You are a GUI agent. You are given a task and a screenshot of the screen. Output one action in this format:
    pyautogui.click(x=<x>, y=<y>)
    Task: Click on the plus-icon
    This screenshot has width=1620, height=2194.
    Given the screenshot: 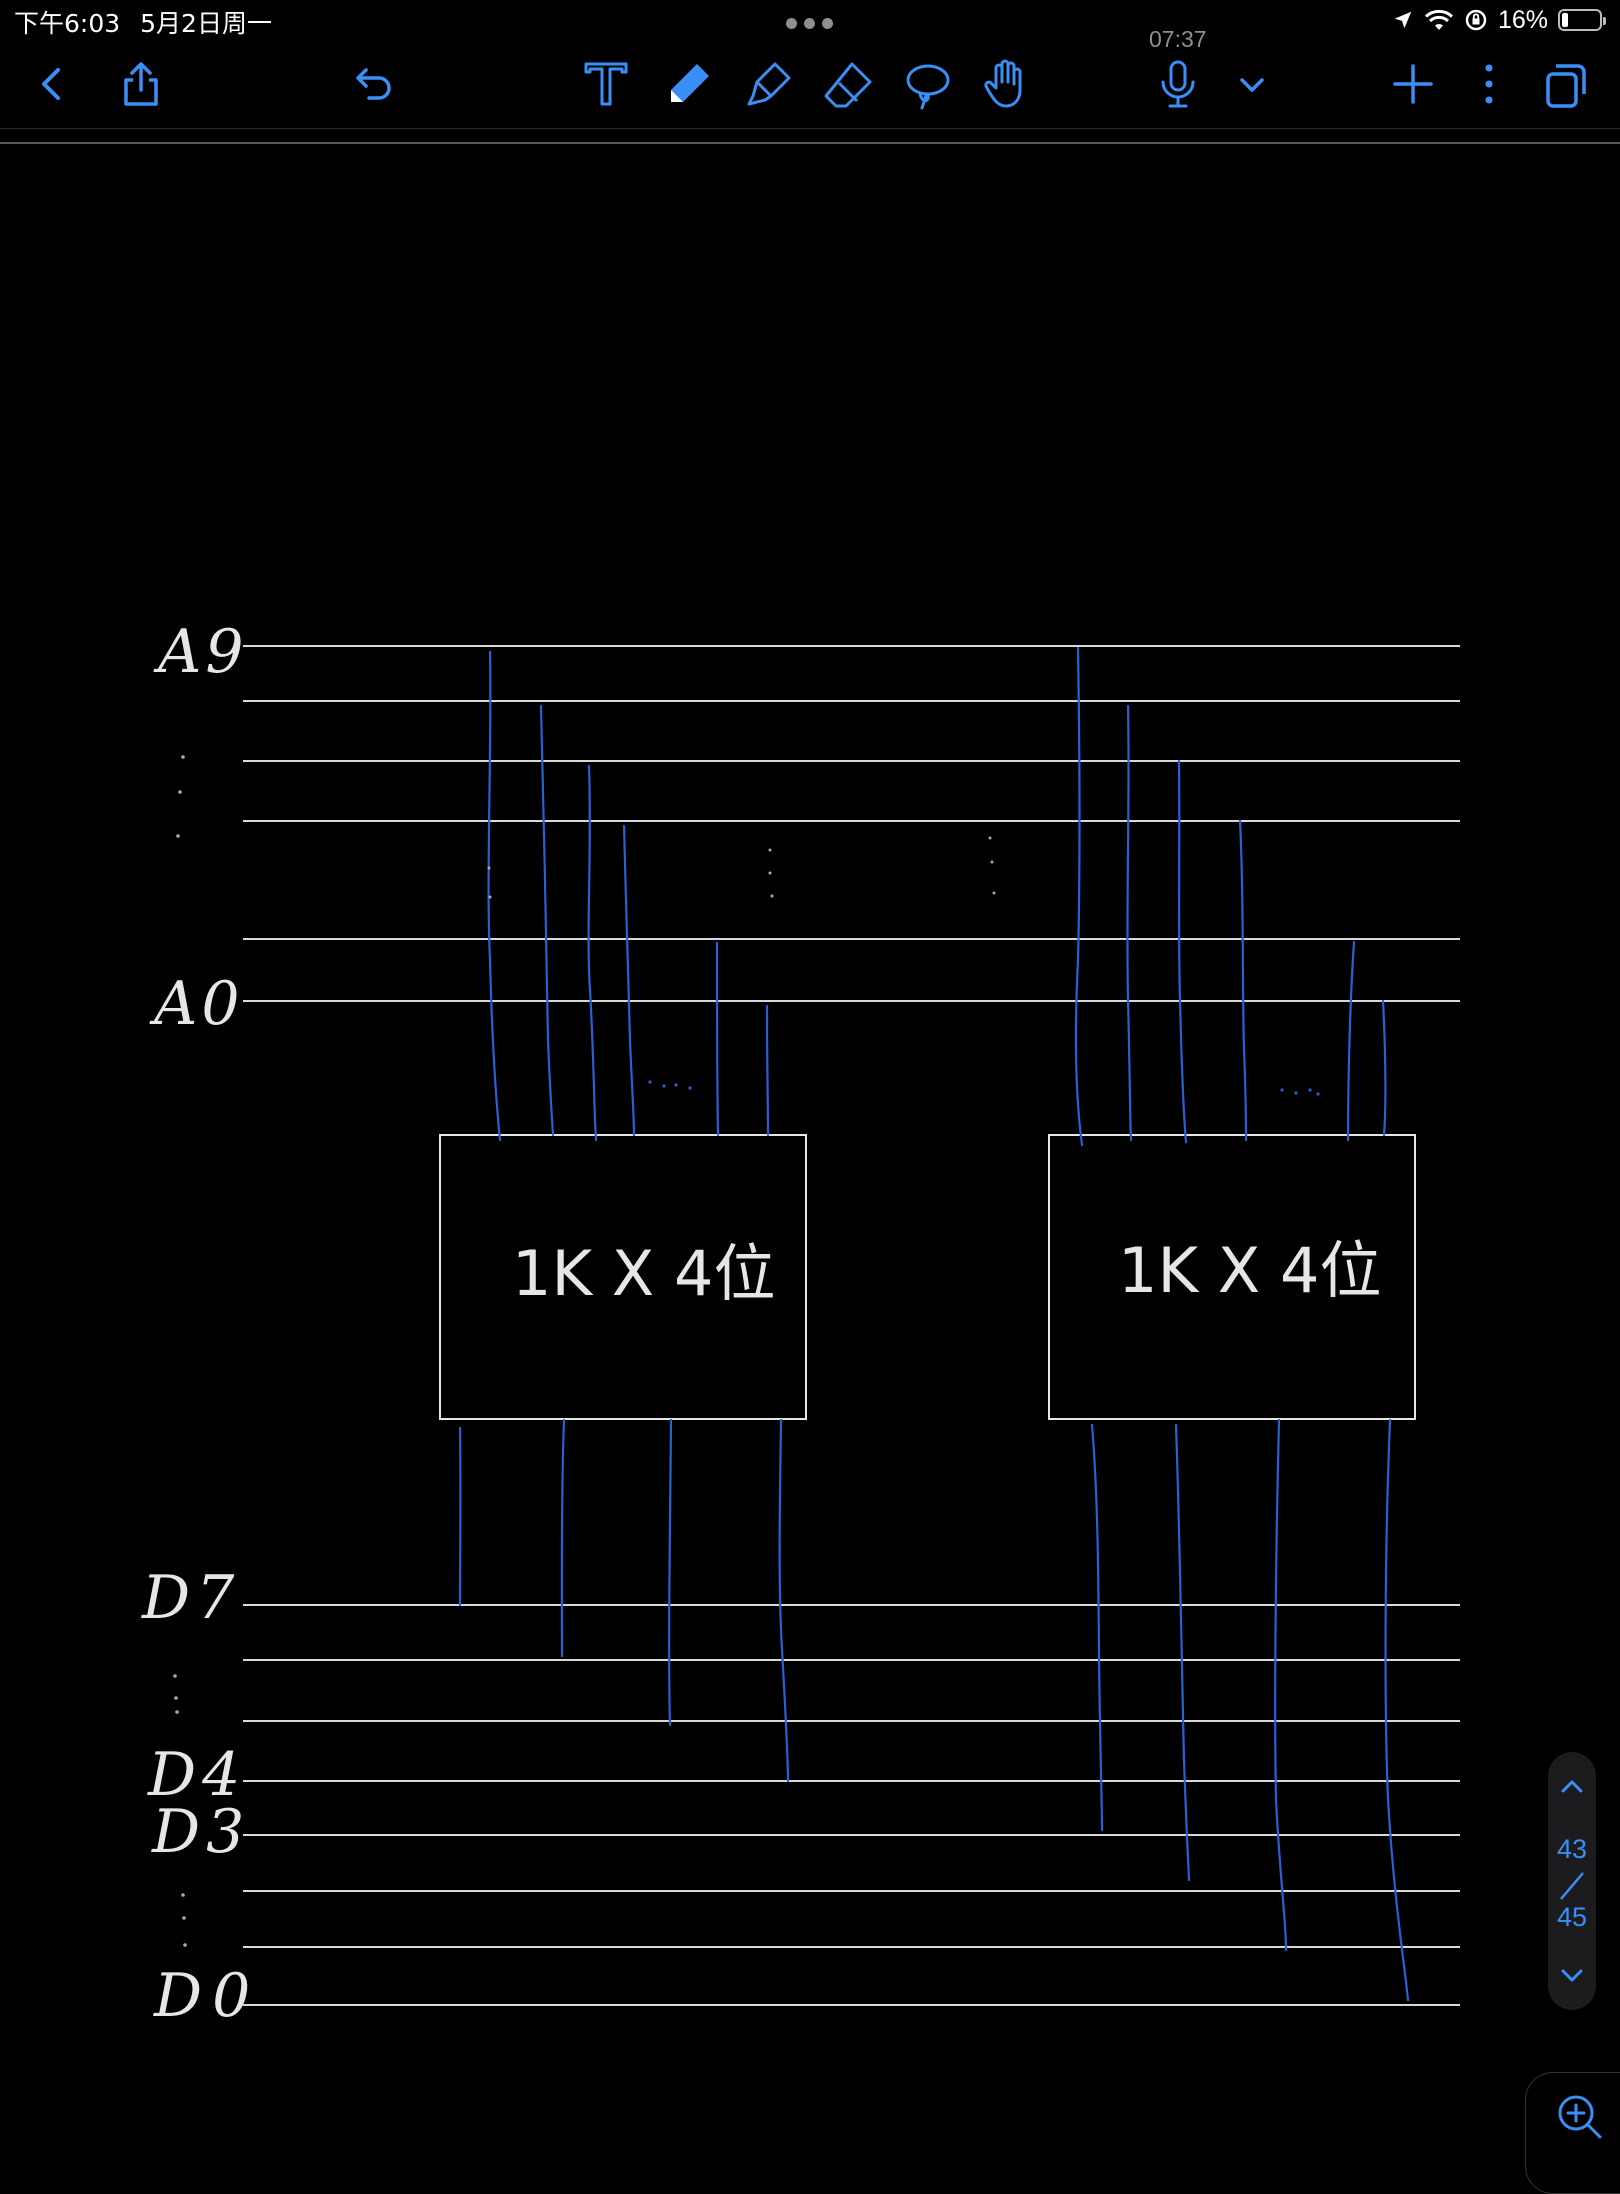 What is the action you would take?
    pyautogui.click(x=1413, y=84)
    